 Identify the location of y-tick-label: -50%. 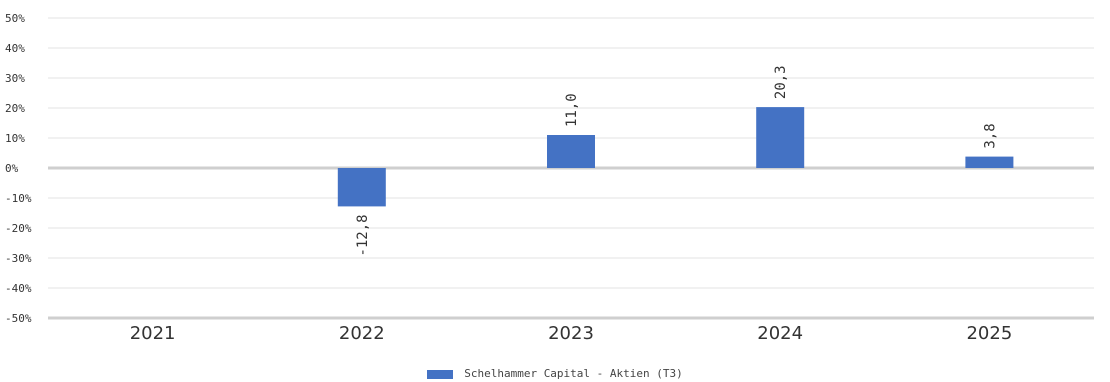
(18, 318).